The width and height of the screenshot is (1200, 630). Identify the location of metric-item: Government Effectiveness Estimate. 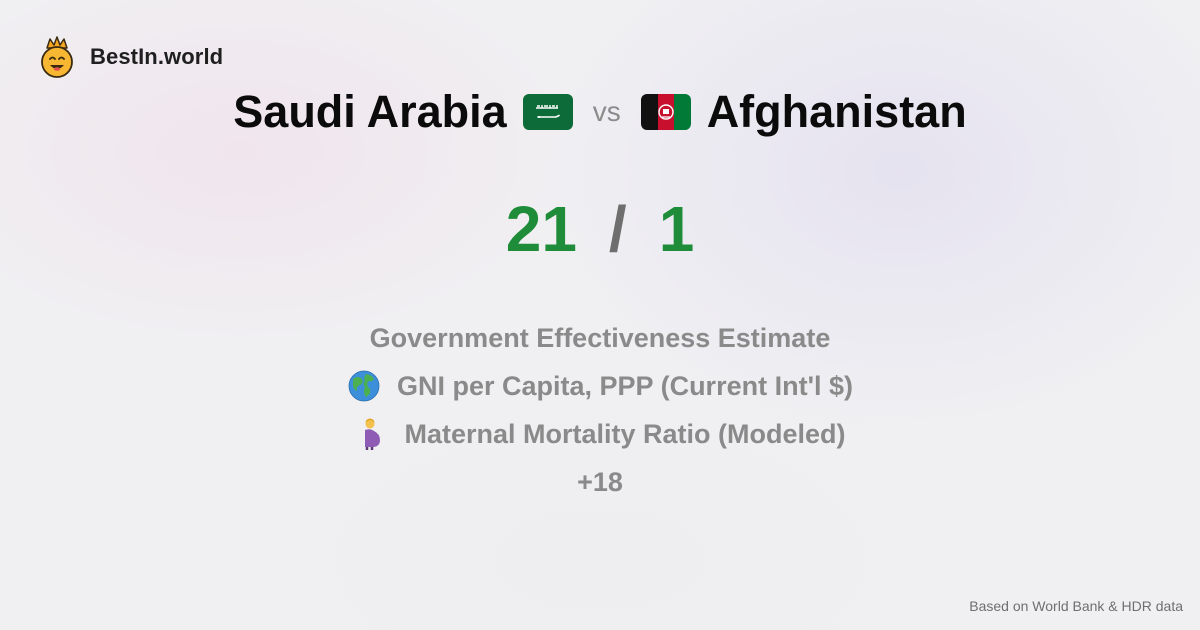
(600, 338).